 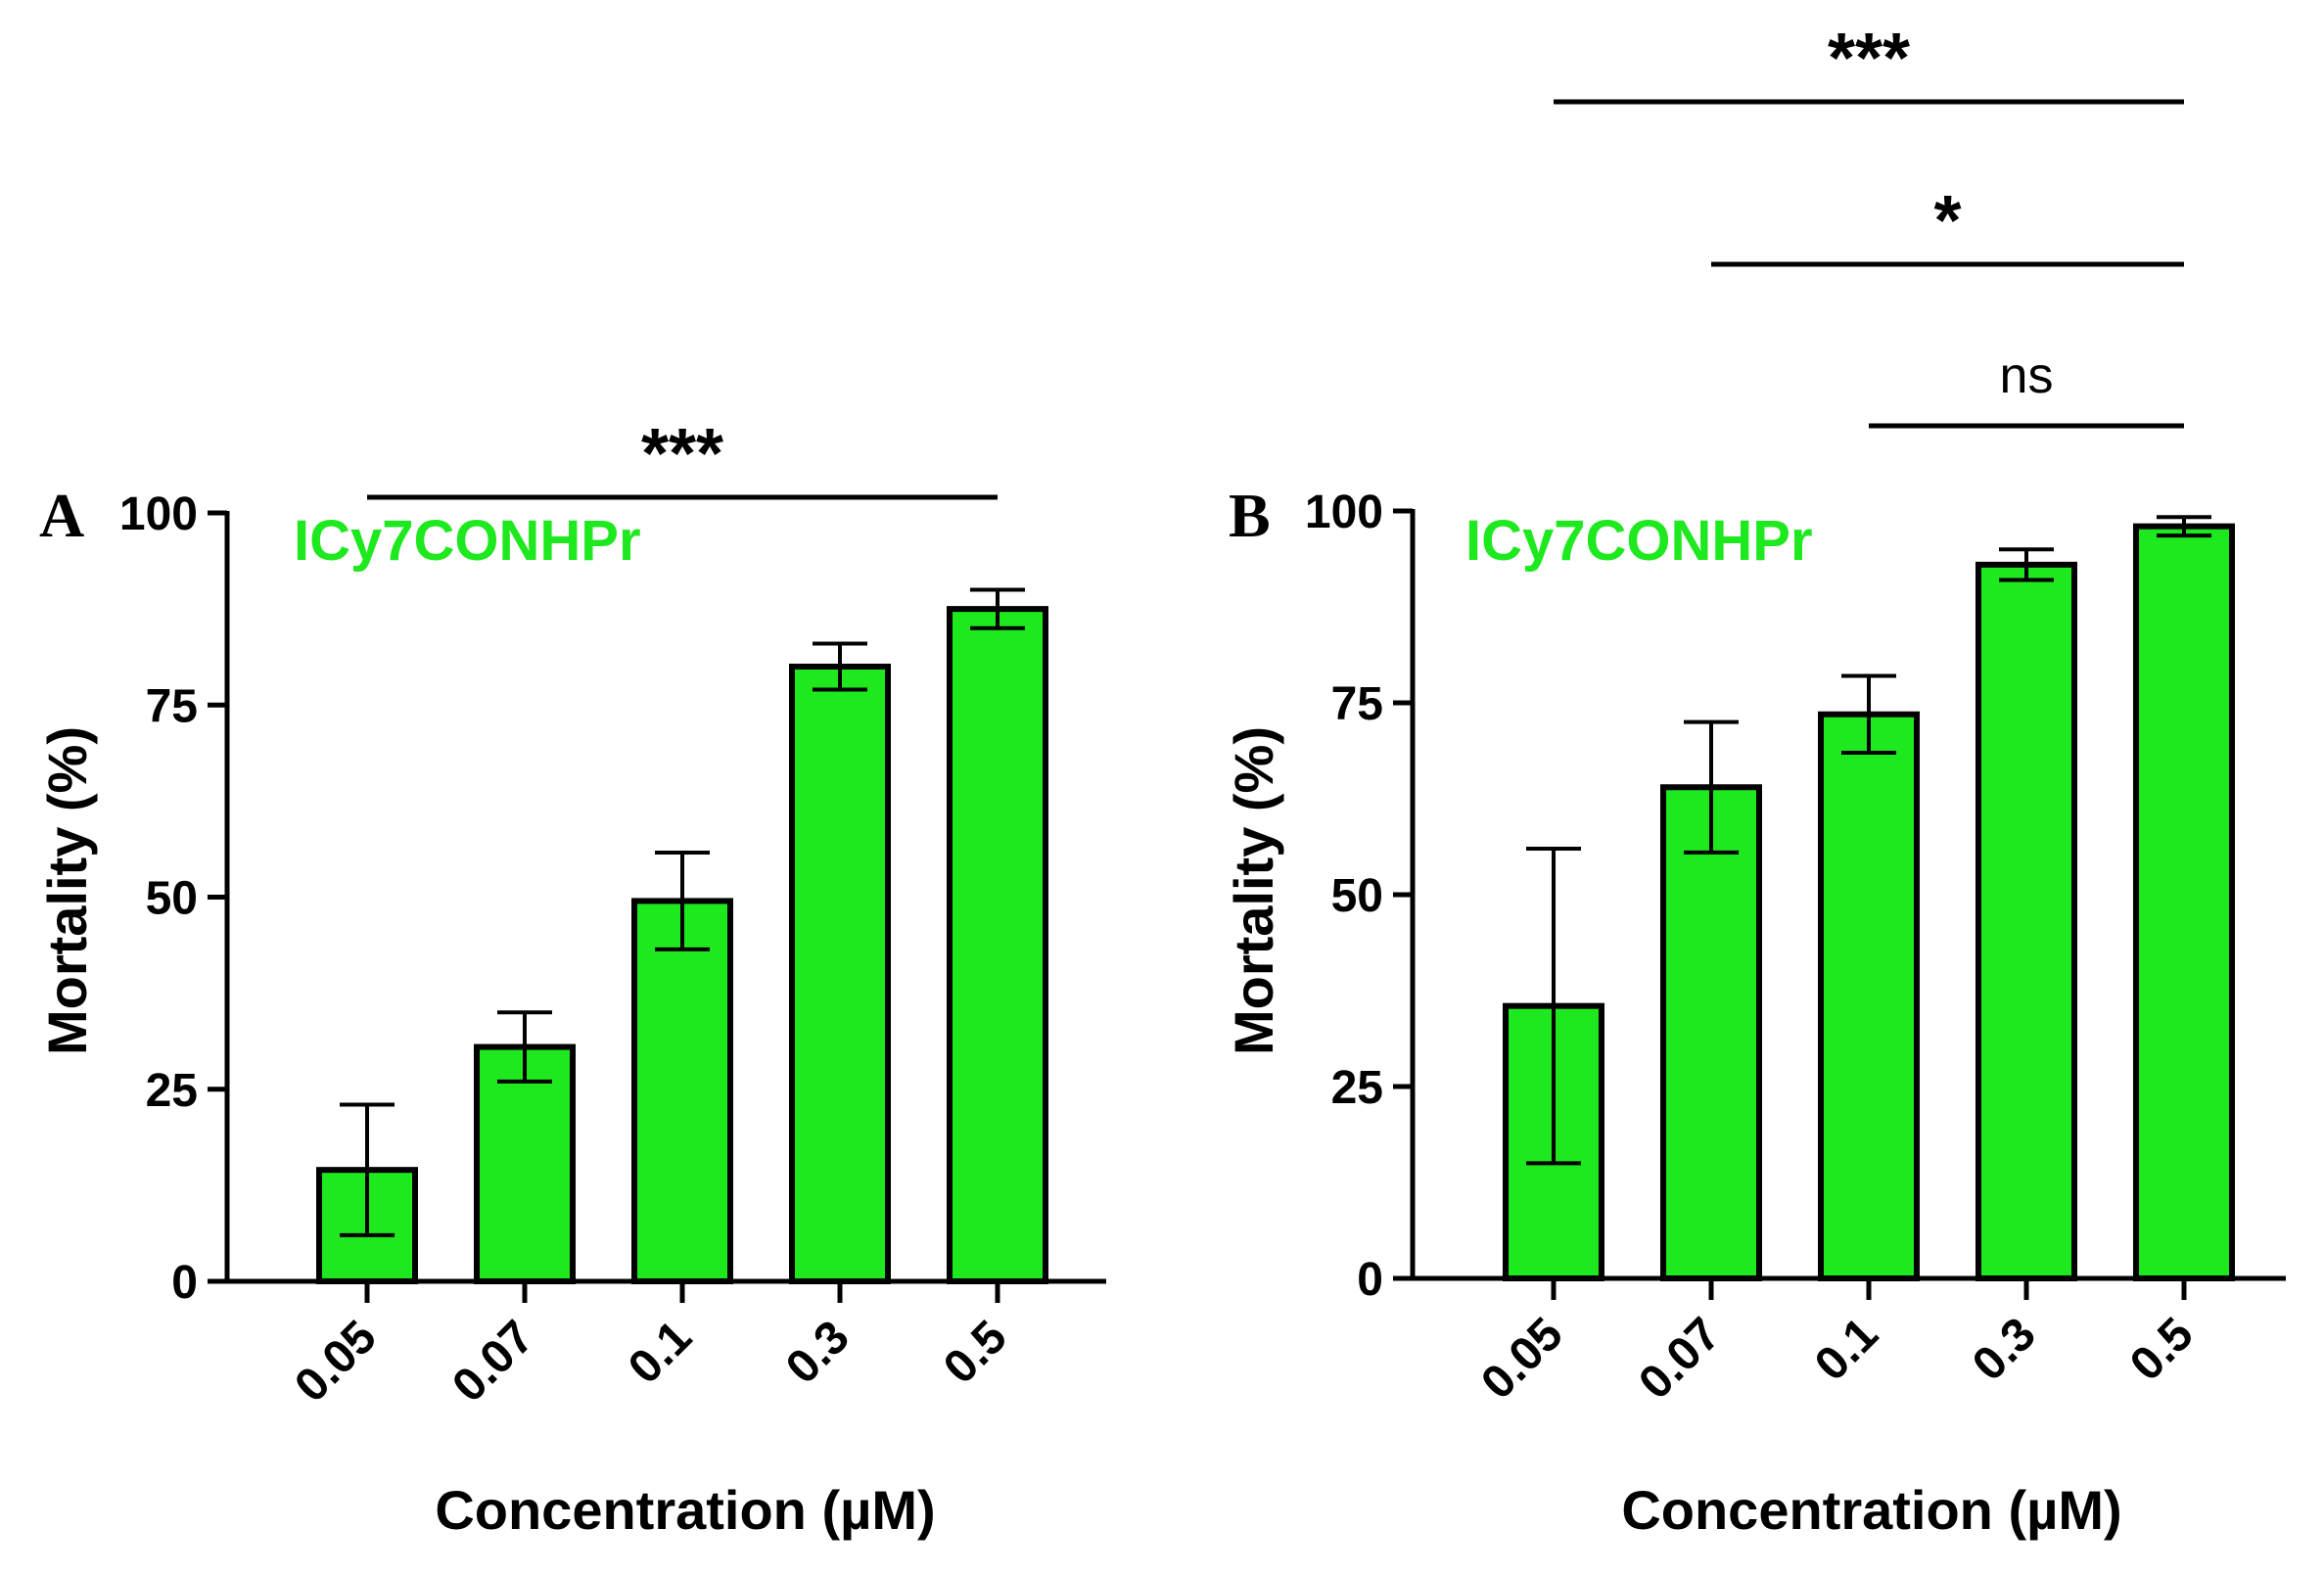 I want to click on significance-bracket: ns, so click(x=2026, y=388).